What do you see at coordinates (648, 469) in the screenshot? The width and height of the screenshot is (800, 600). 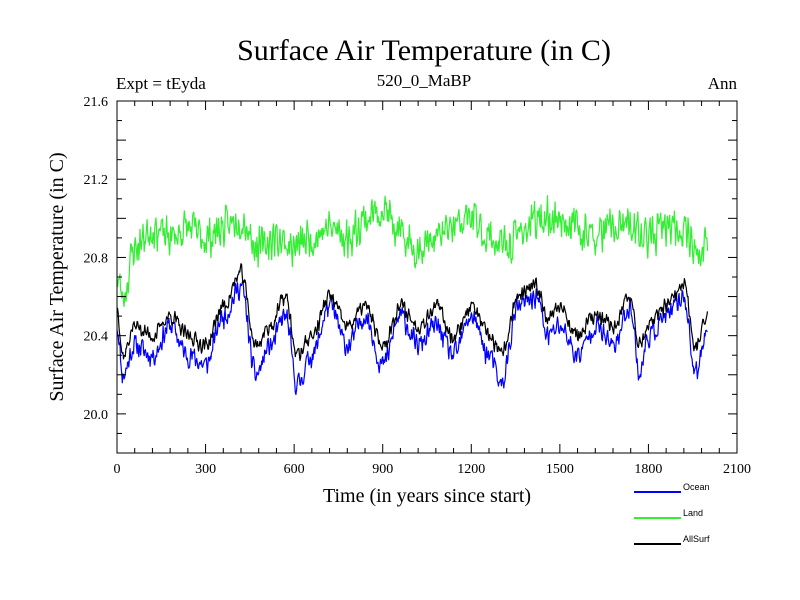 I see `x-tick-label: 1800` at bounding box center [648, 469].